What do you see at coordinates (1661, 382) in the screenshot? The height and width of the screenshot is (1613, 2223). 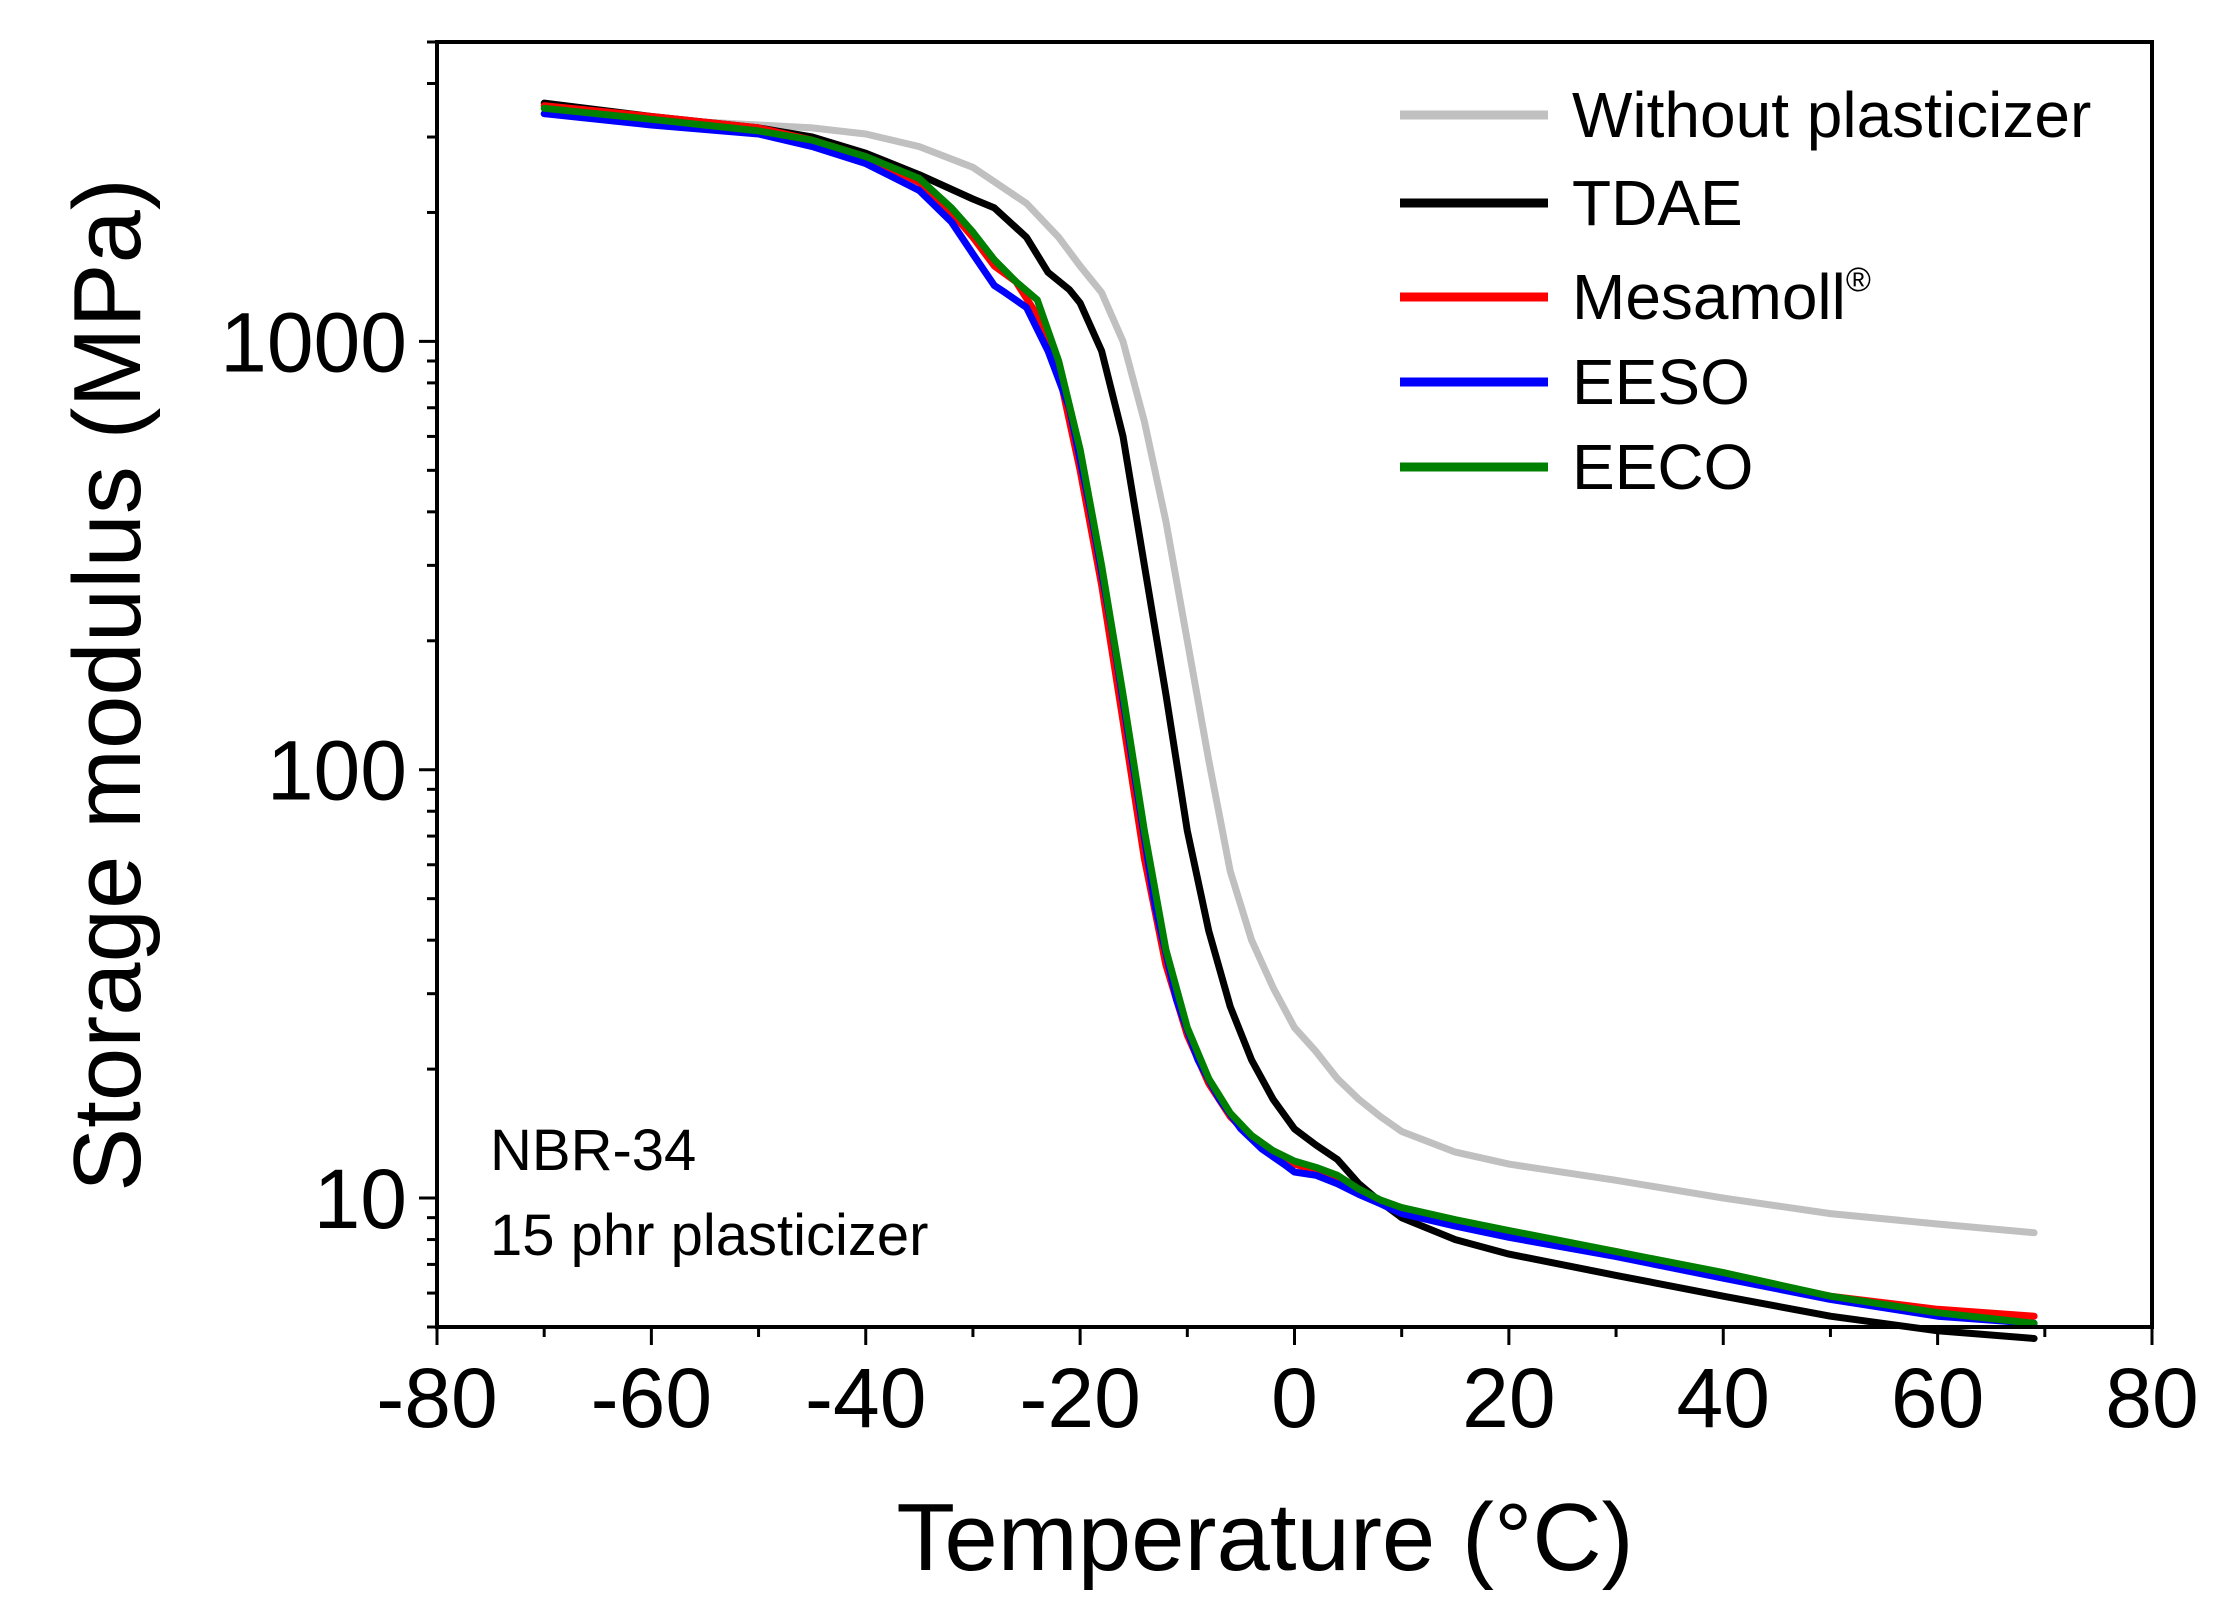 I see `legend-label-eeso: EESO` at bounding box center [1661, 382].